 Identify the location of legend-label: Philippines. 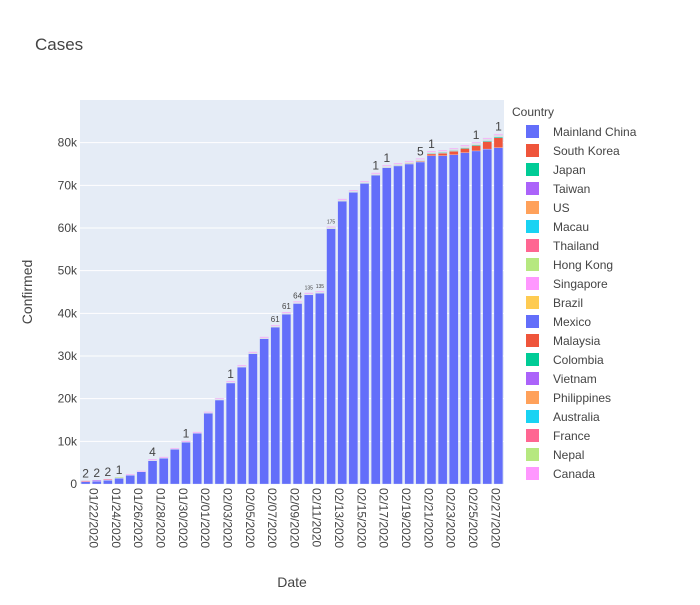
(582, 398).